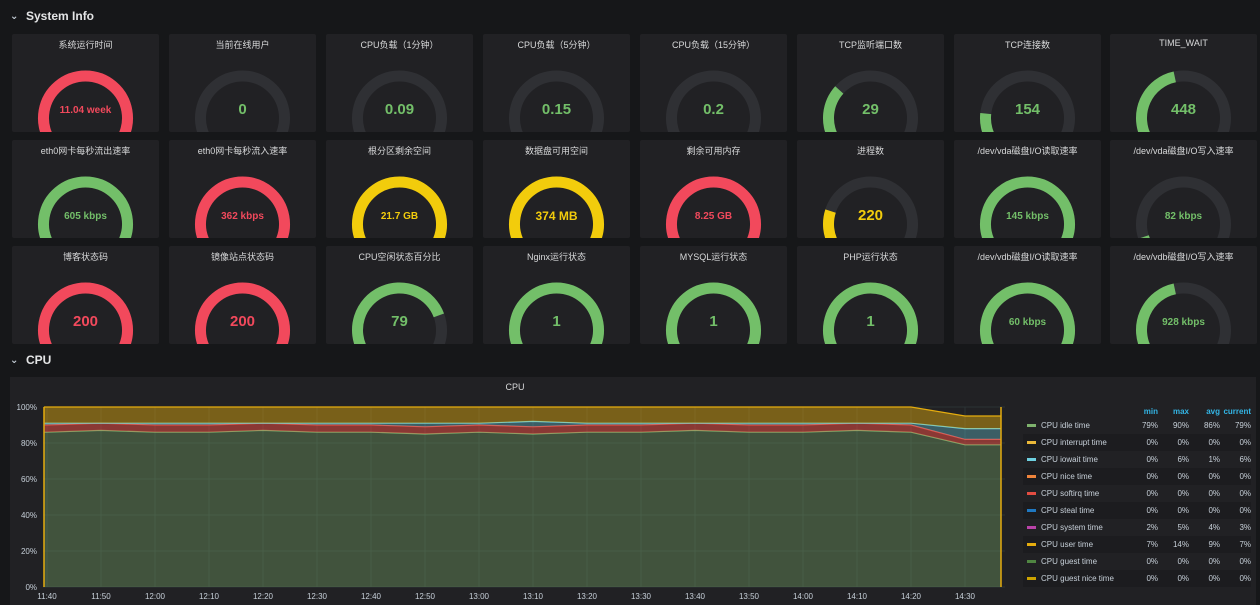  Describe the element at coordinates (713, 295) in the screenshot. I see `gauge-panel: MYSQL运行状态 1` at that location.